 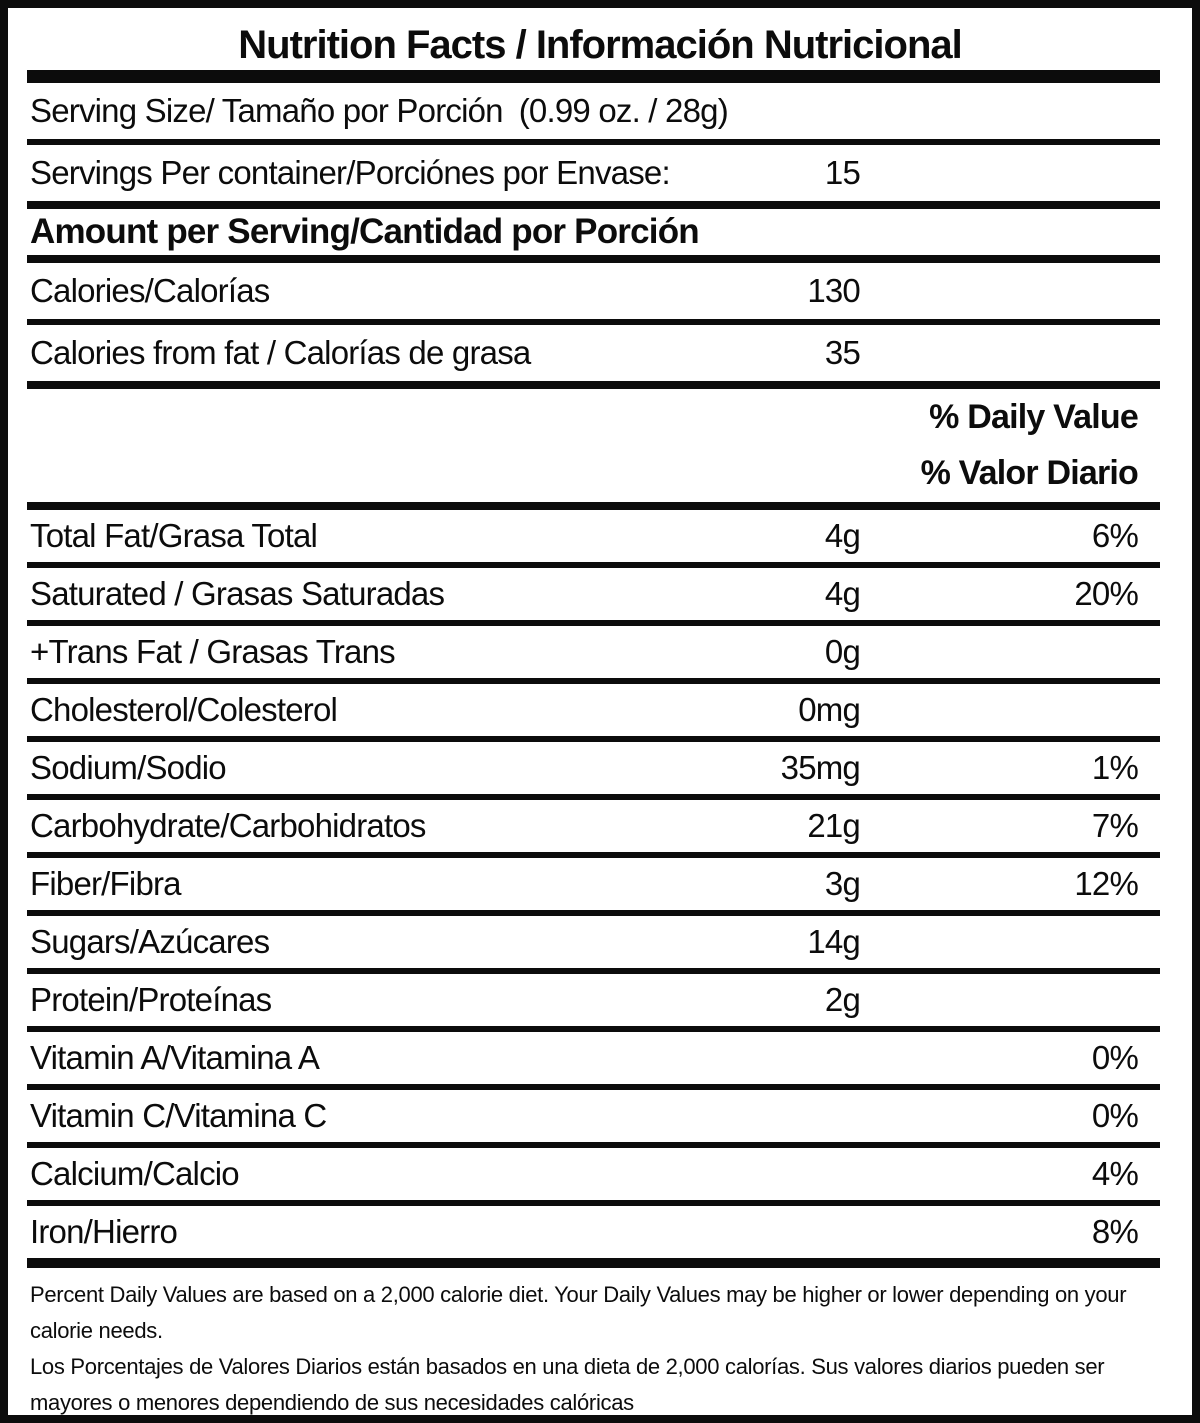 What do you see at coordinates (1115, 535) in the screenshot?
I see `nutrient-dv: 6%` at bounding box center [1115, 535].